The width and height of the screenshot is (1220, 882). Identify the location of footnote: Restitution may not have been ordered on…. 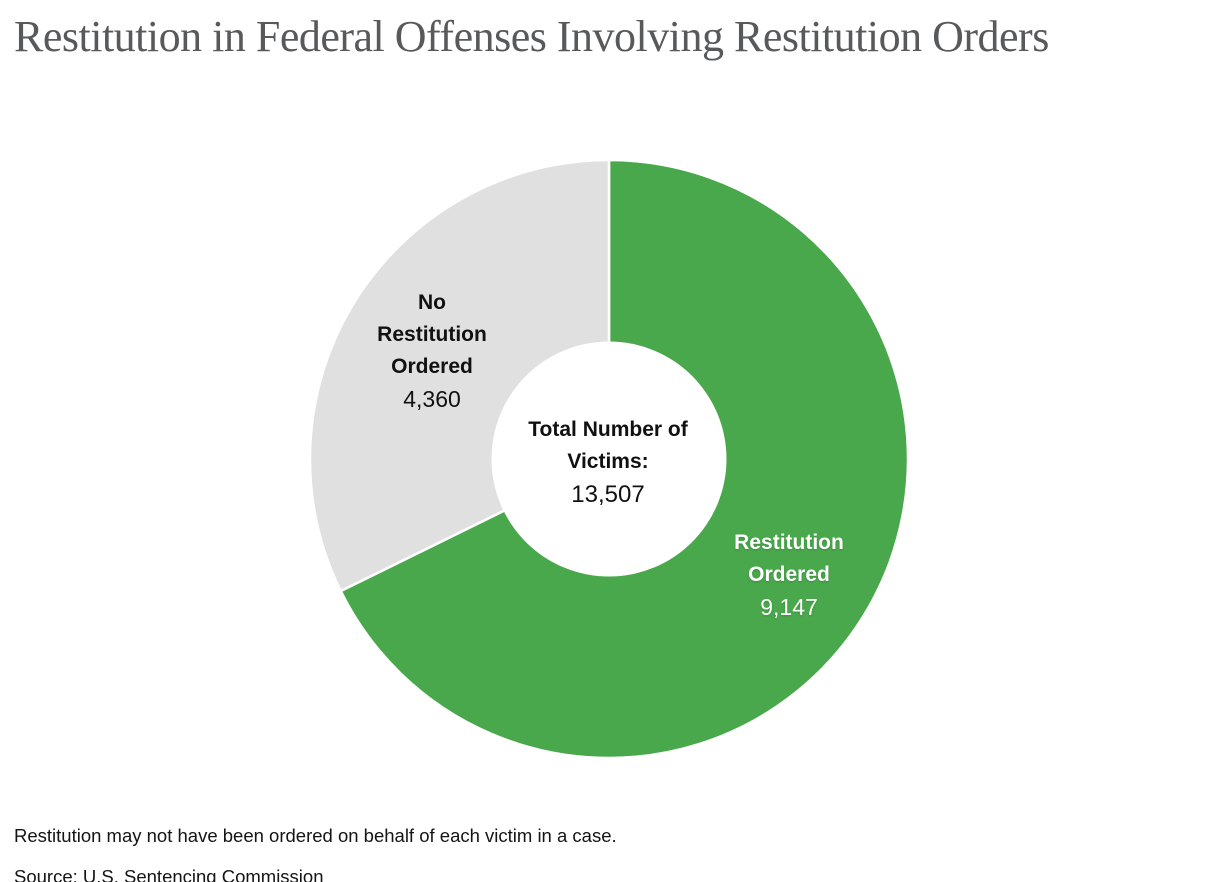
(315, 835).